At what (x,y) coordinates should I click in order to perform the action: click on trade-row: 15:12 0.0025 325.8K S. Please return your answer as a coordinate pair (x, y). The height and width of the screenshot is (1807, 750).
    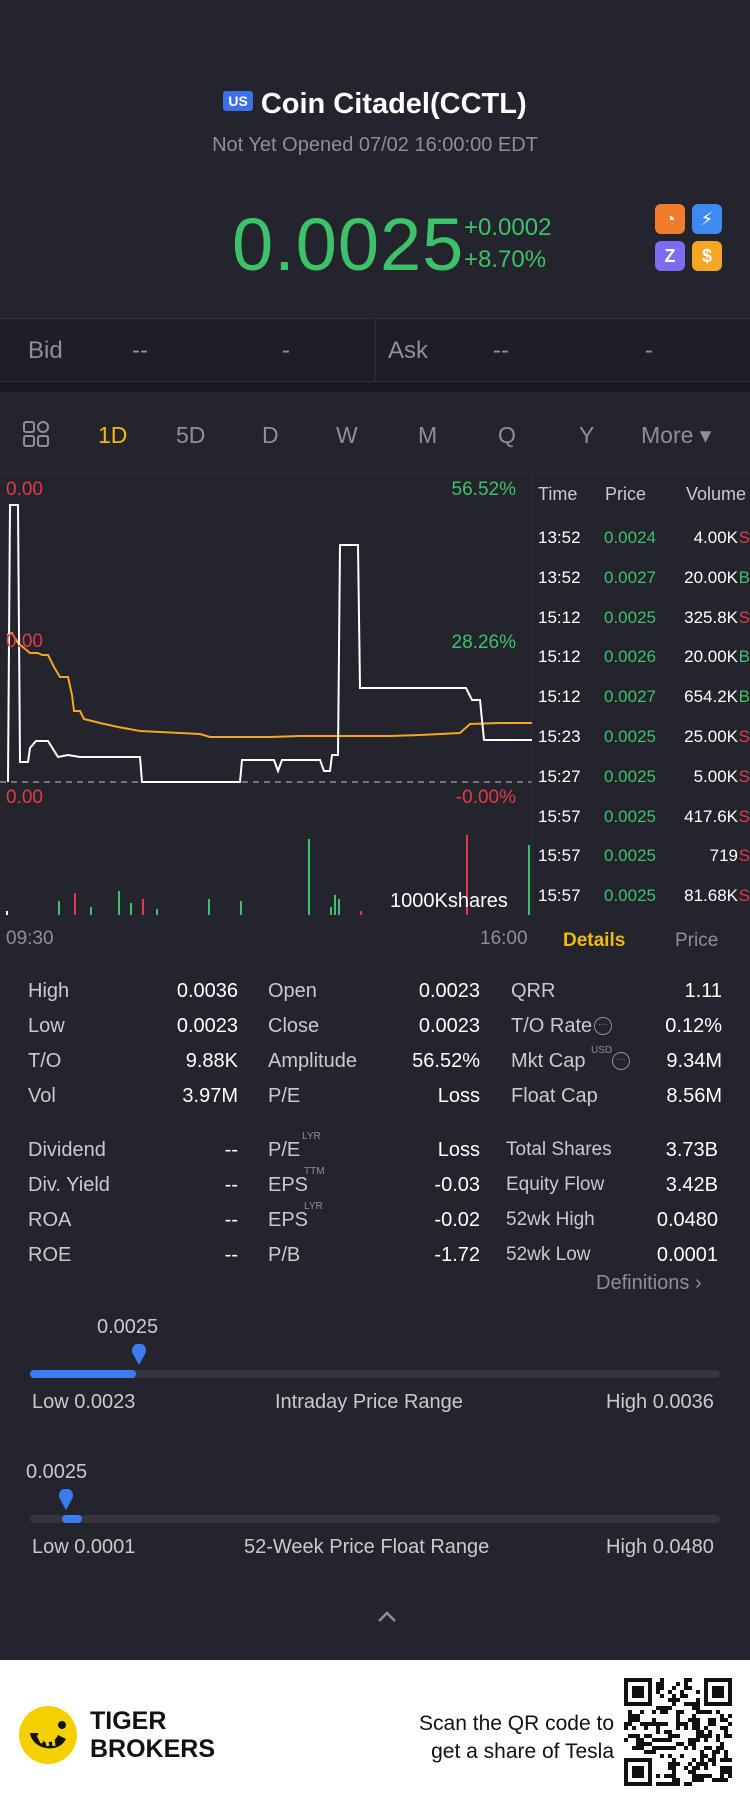
    Looking at the image, I should click on (644, 620).